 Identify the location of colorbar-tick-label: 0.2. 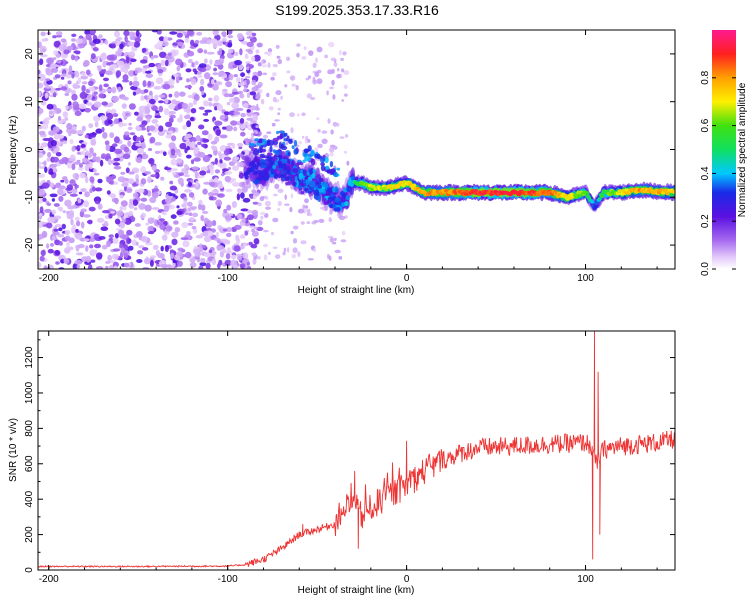
(705, 221).